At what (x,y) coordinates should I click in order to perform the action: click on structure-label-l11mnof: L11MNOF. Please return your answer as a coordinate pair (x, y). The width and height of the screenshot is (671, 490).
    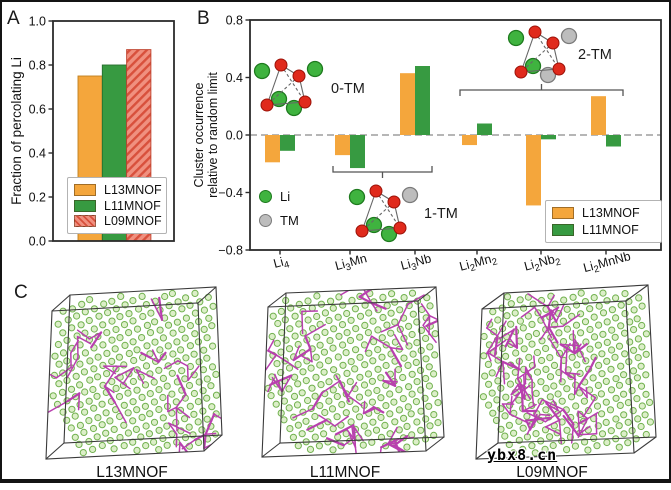
    Looking at the image, I should click on (345, 472).